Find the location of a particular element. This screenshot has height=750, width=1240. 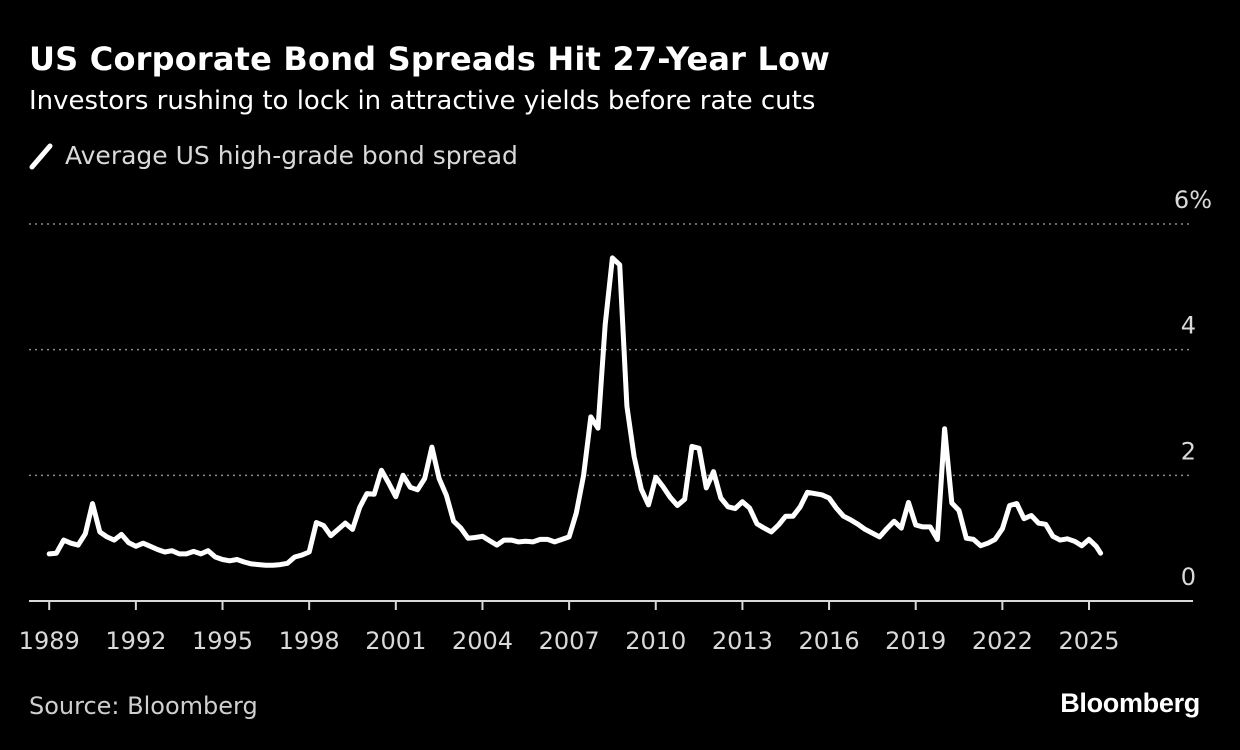

y-tick-label: 6% is located at coordinates (1193, 200).